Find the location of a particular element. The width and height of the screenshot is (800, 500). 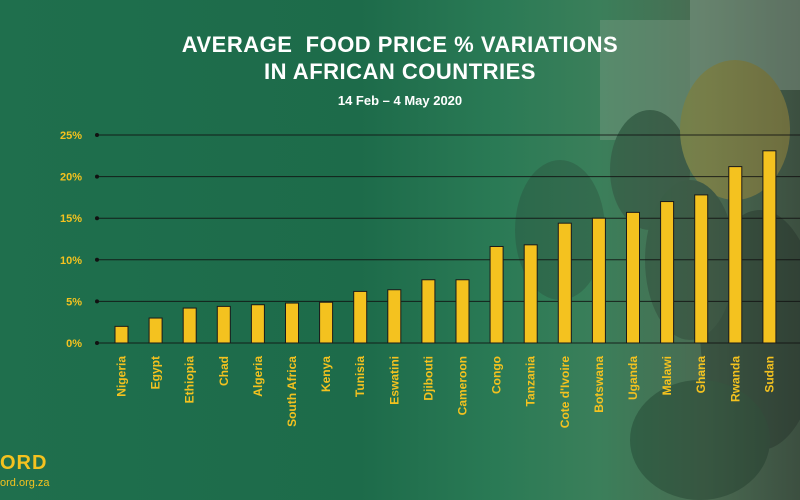

y-tick-label: 20% is located at coordinates (71, 178).